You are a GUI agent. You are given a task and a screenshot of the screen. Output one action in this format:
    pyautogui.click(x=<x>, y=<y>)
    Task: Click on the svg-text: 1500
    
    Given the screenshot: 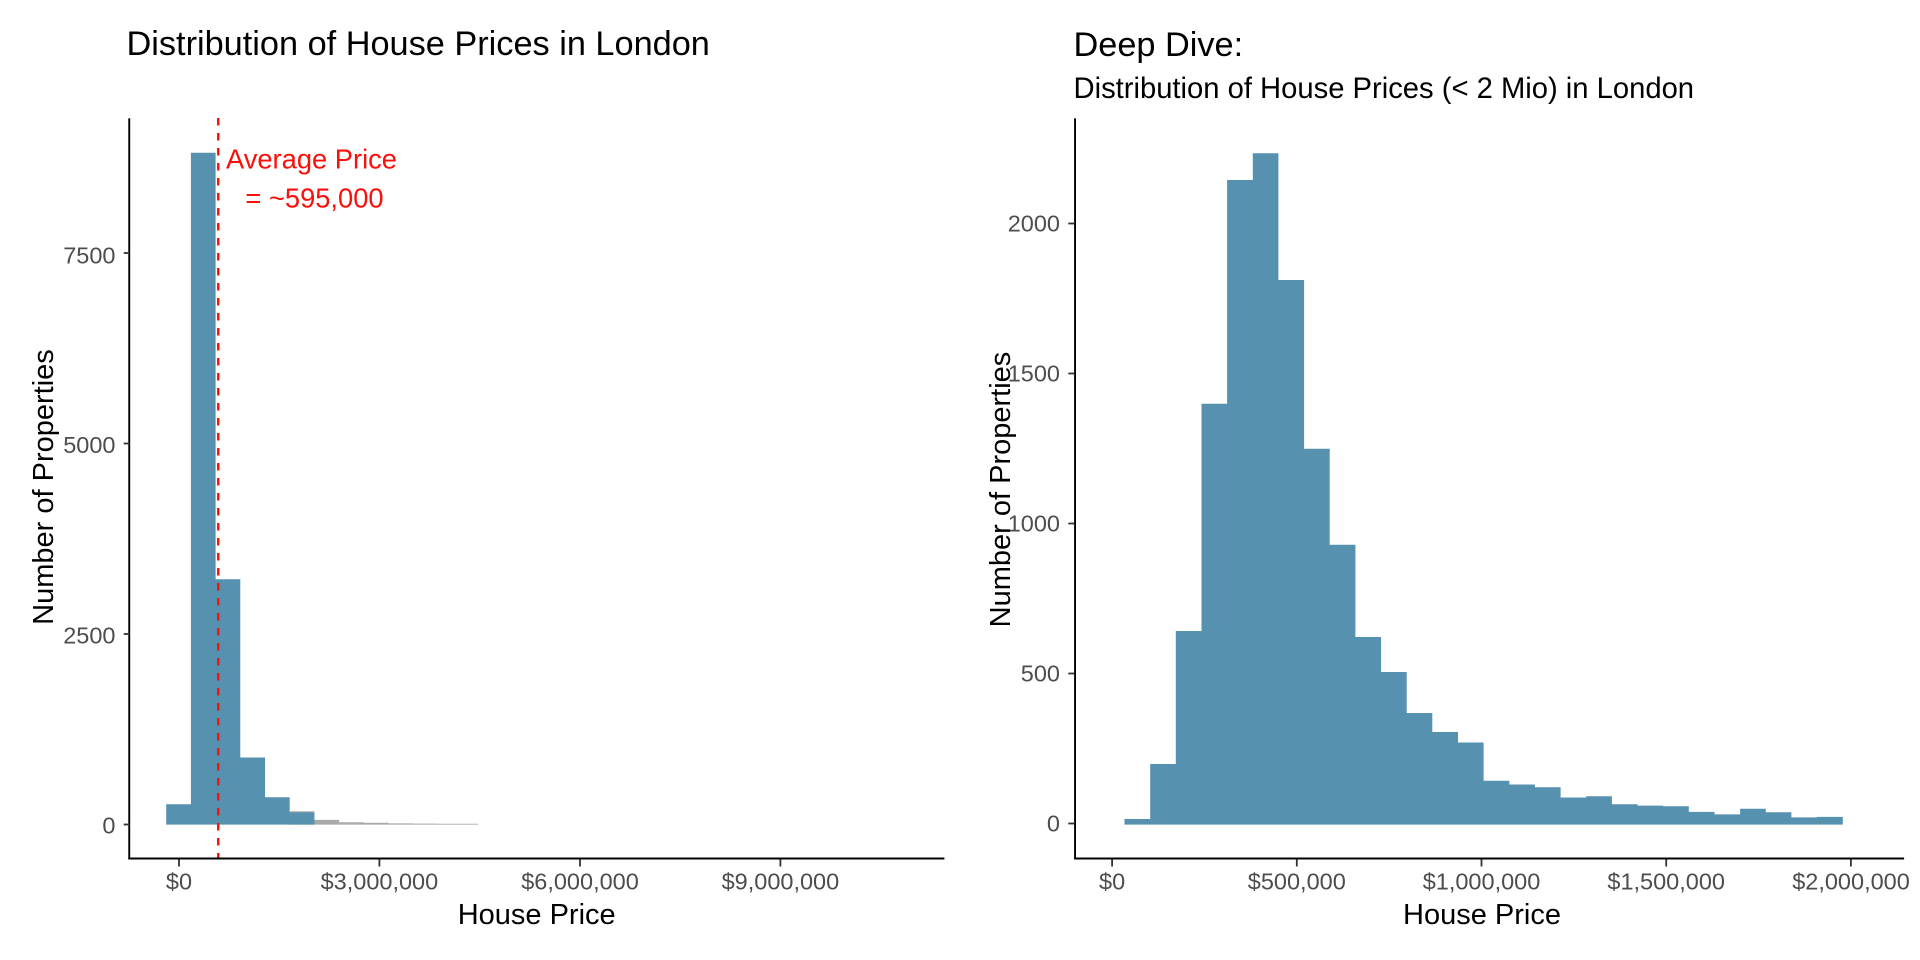 What is the action you would take?
    pyautogui.click(x=1034, y=374)
    